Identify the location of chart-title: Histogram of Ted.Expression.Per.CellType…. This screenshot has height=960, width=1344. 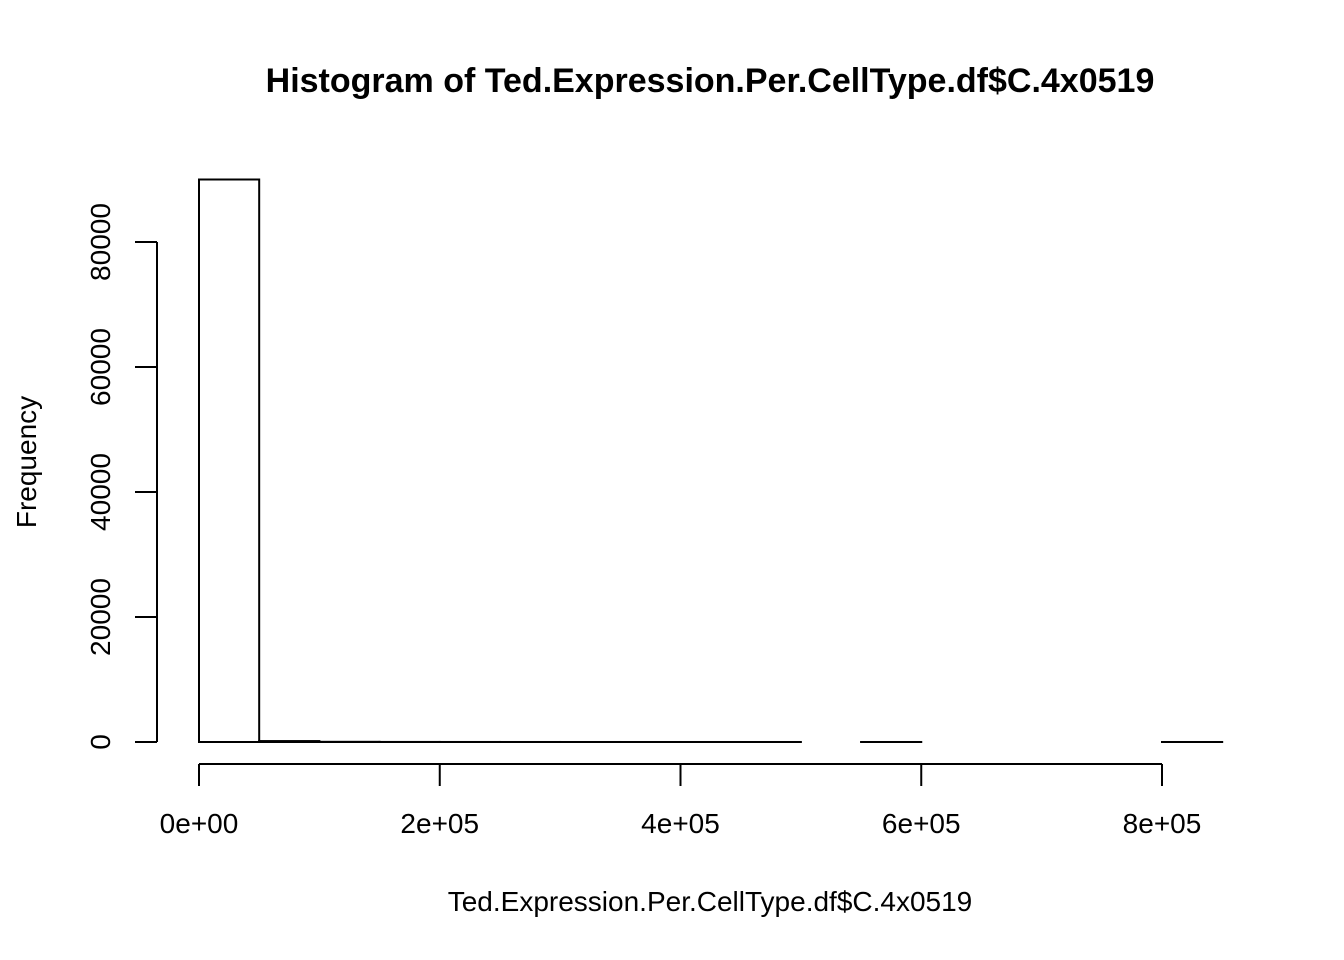
(710, 81).